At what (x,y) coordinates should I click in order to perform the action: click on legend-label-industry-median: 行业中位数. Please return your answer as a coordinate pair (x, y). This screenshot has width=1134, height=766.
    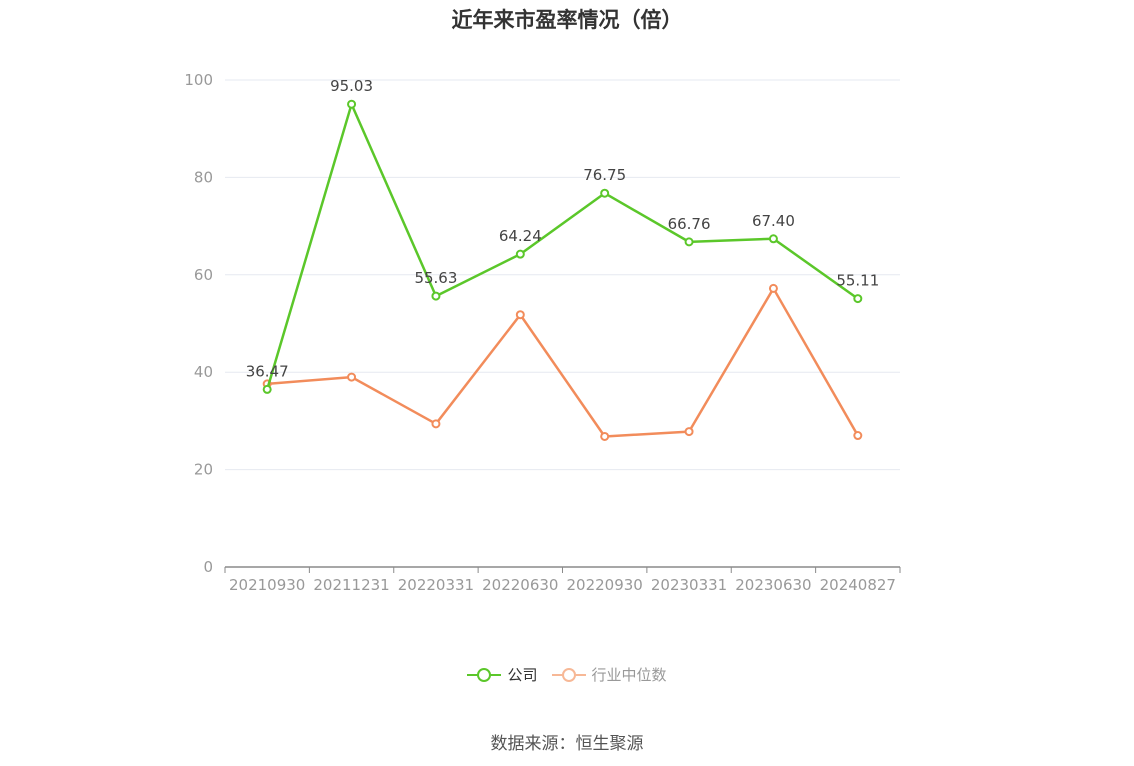
    Looking at the image, I should click on (629, 675).